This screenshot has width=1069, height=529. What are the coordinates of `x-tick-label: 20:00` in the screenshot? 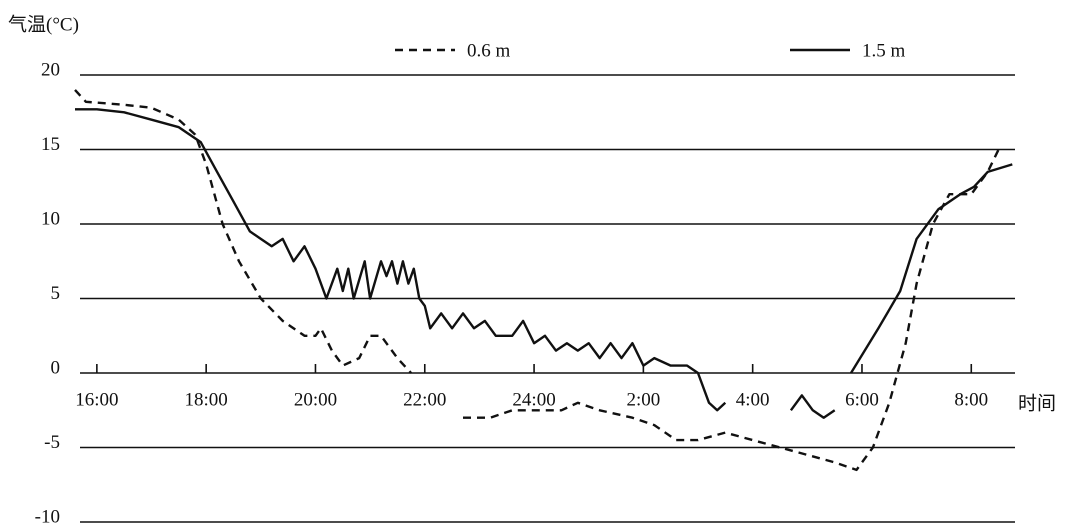 It's located at (315, 399).